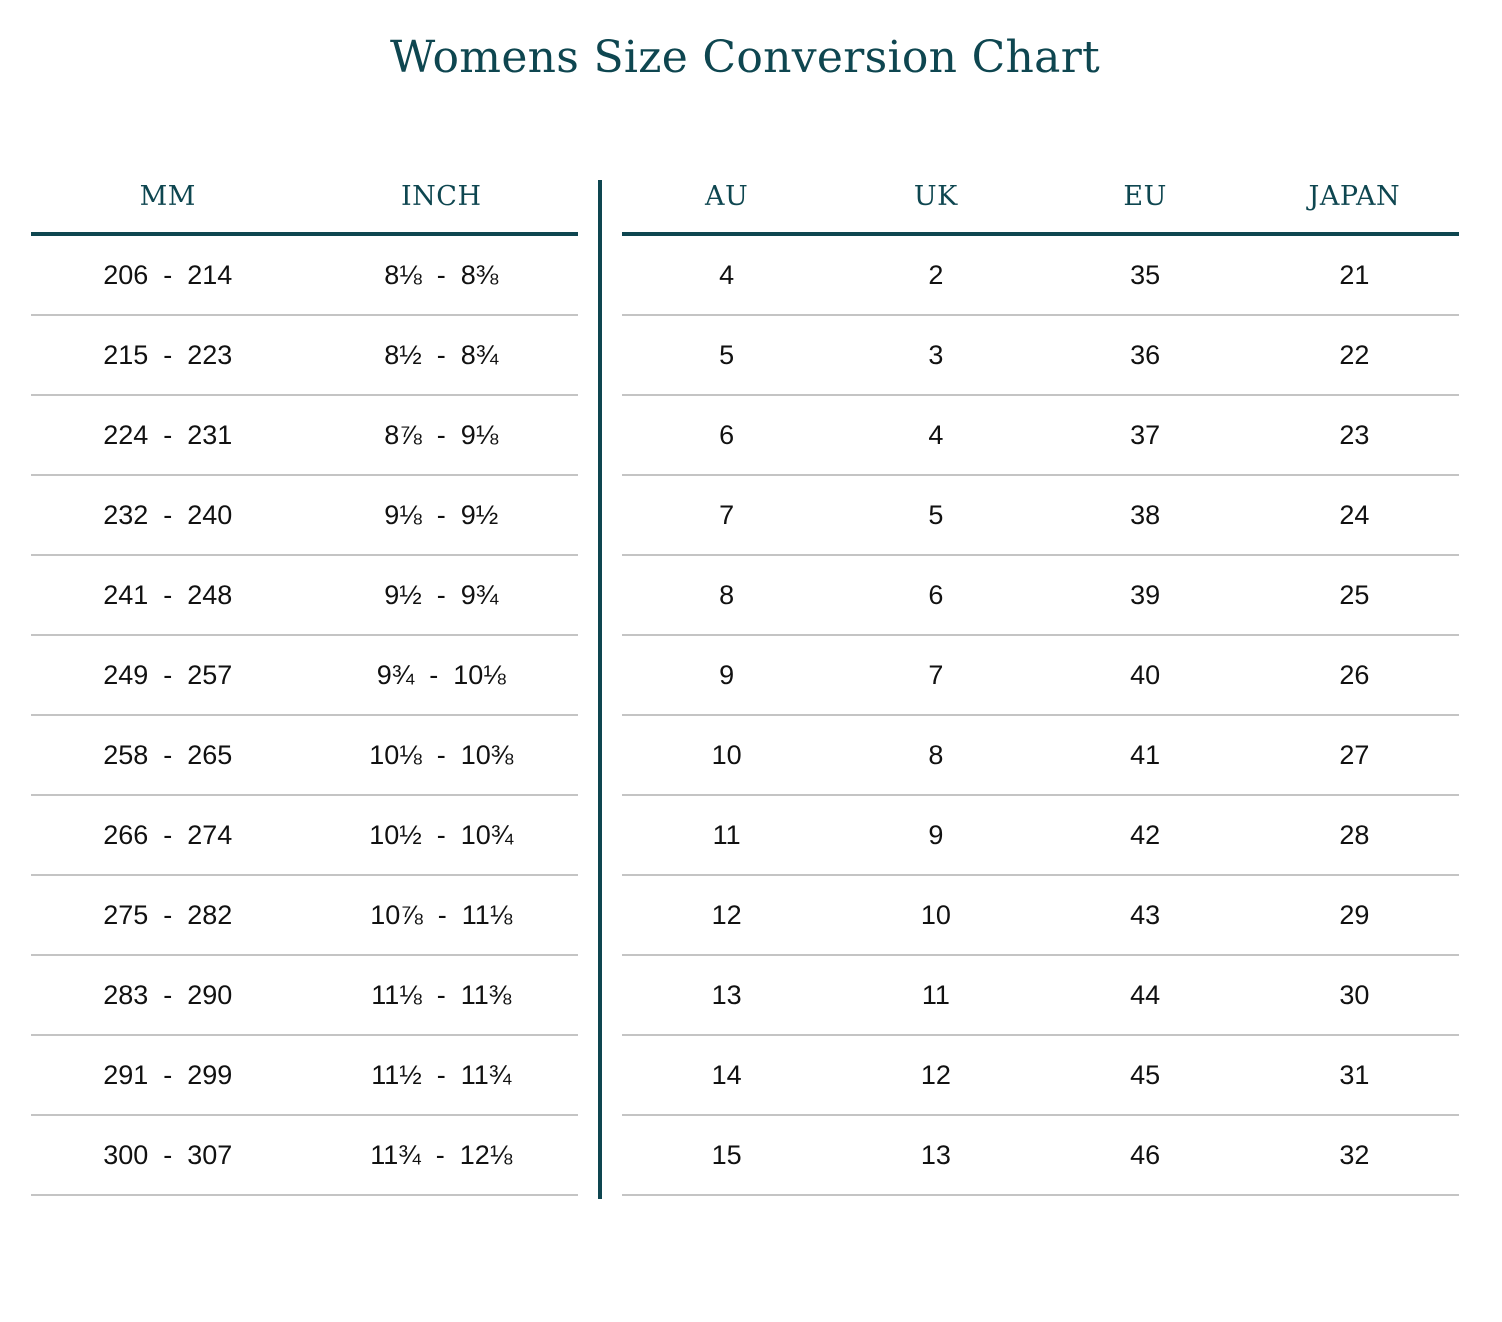 The width and height of the screenshot is (1502, 1322). Describe the element at coordinates (168, 915) in the screenshot. I see `mm-cell: 275 - 282` at that location.